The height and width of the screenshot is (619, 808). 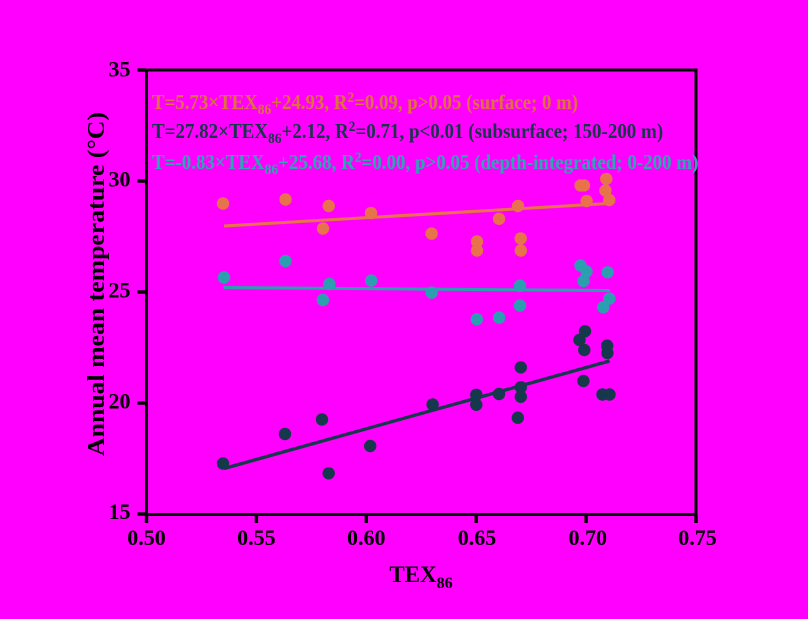 I want to click on svg-text: 15, so click(x=120, y=511).